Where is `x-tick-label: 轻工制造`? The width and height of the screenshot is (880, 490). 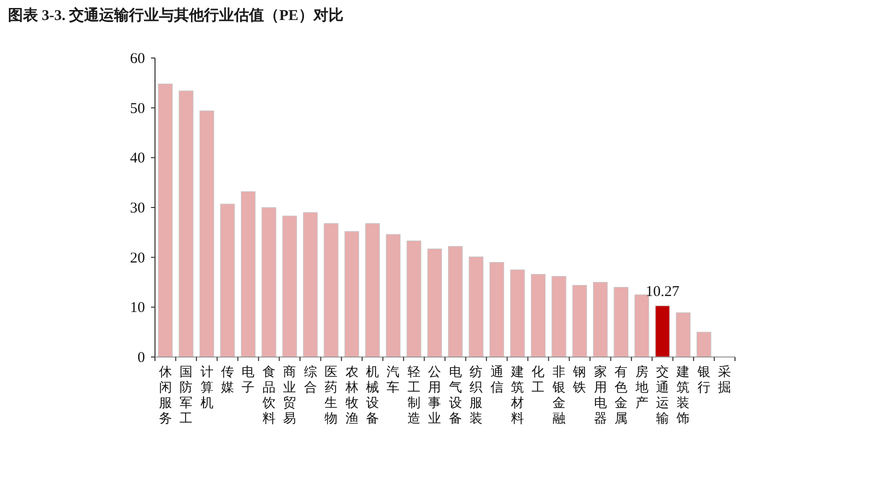 x-tick-label: 轻工制造 is located at coordinates (413, 395).